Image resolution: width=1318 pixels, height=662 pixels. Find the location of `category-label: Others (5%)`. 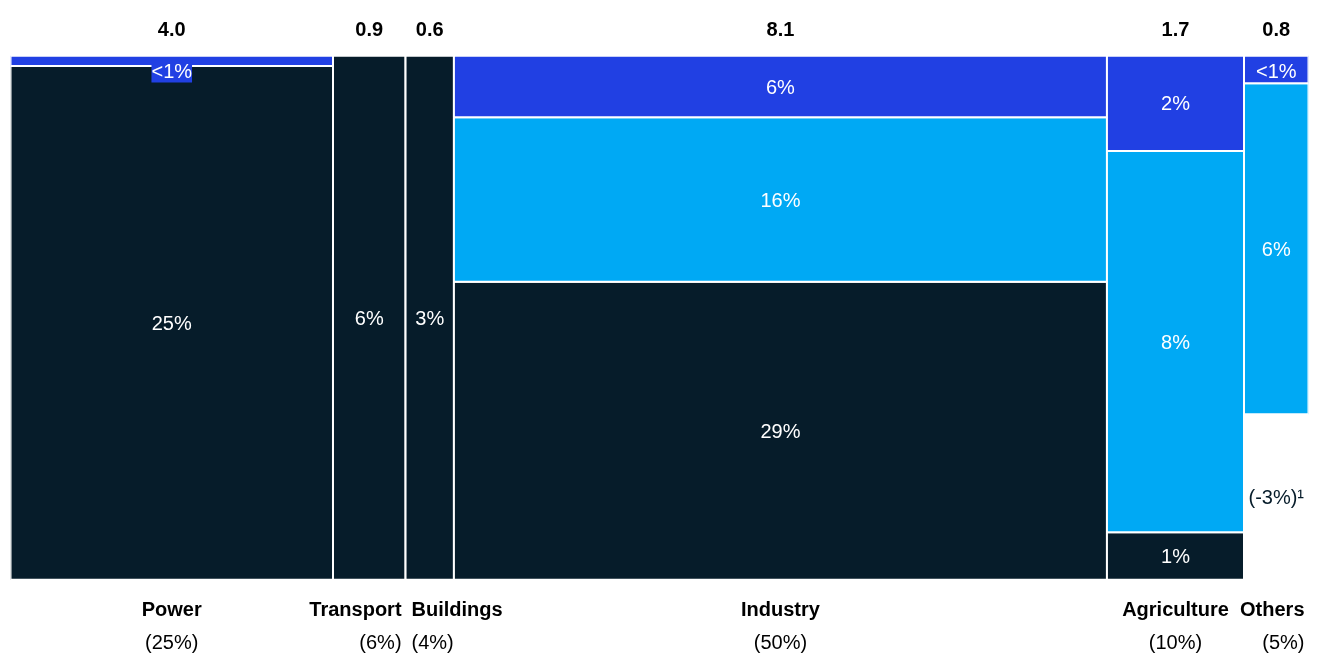

category-label: Others (5%) is located at coordinates (1272, 625).